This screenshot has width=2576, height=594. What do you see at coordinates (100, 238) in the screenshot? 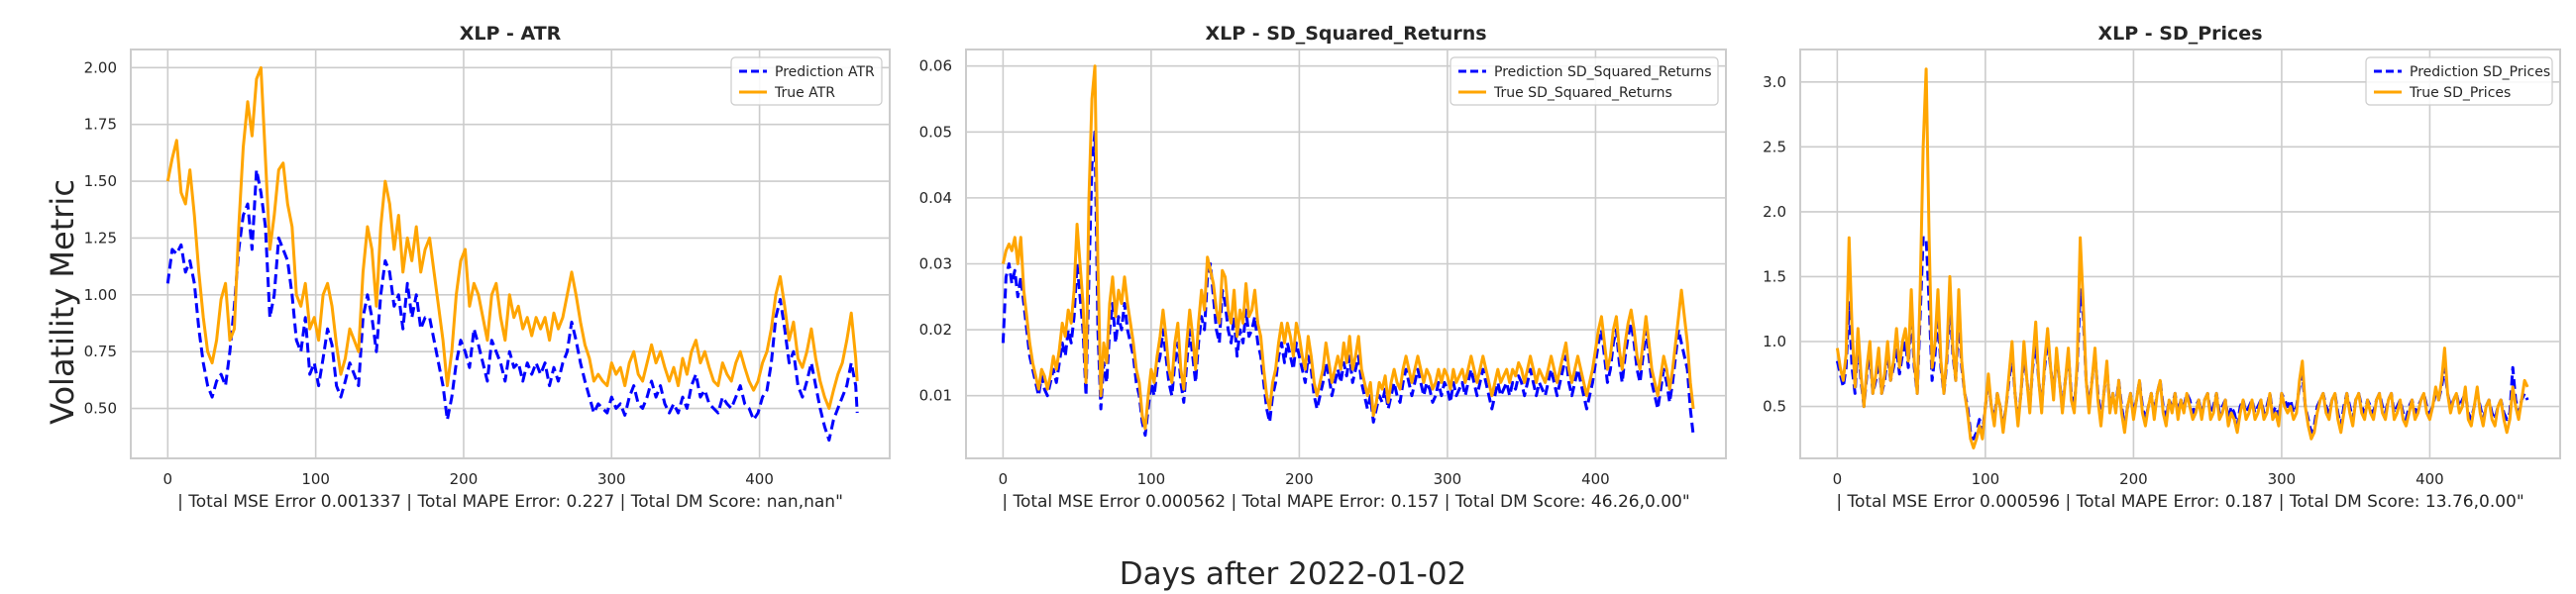
I see `y-tick-label: 1.25` at bounding box center [100, 238].